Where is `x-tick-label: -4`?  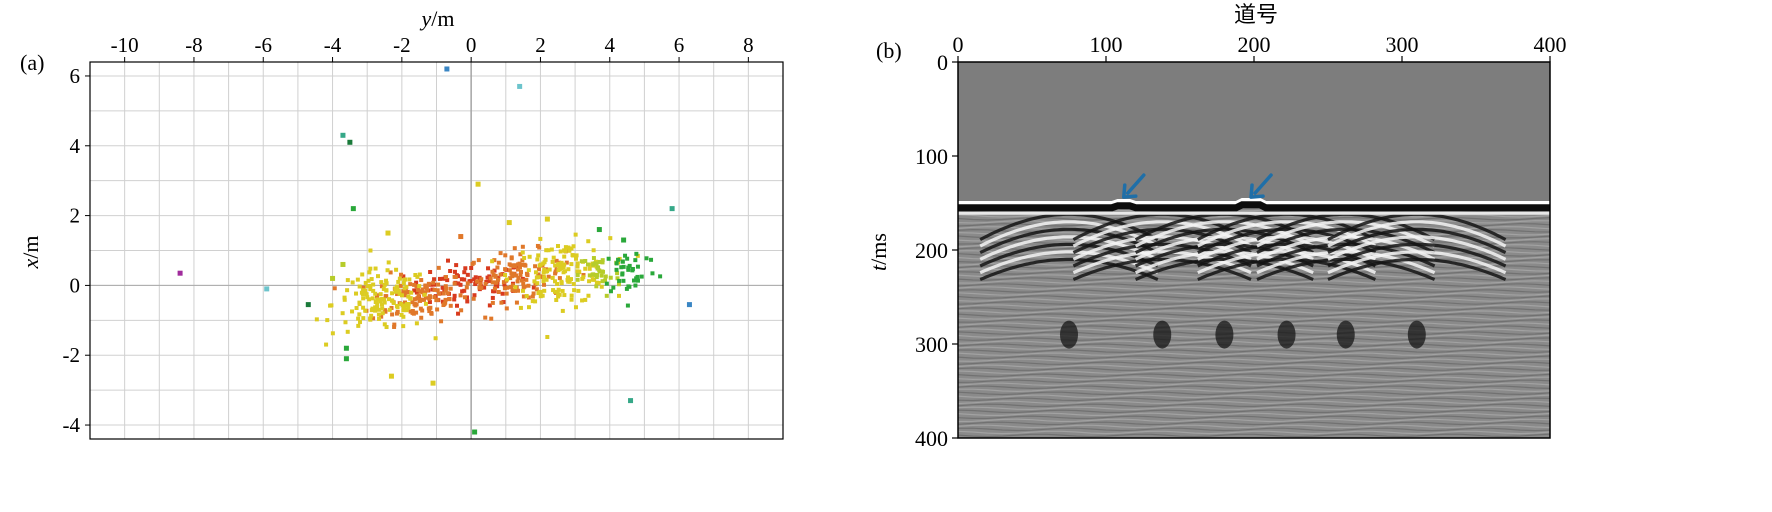 x-tick-label: -4 is located at coordinates (333, 45).